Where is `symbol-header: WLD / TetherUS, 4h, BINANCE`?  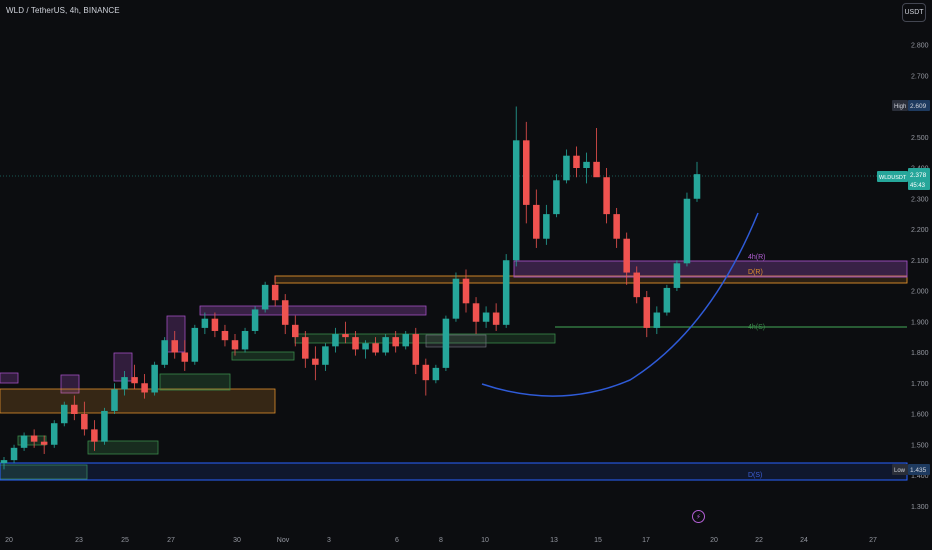
symbol-header: WLD / TetherUS, 4h, BINANCE is located at coordinates (63, 10).